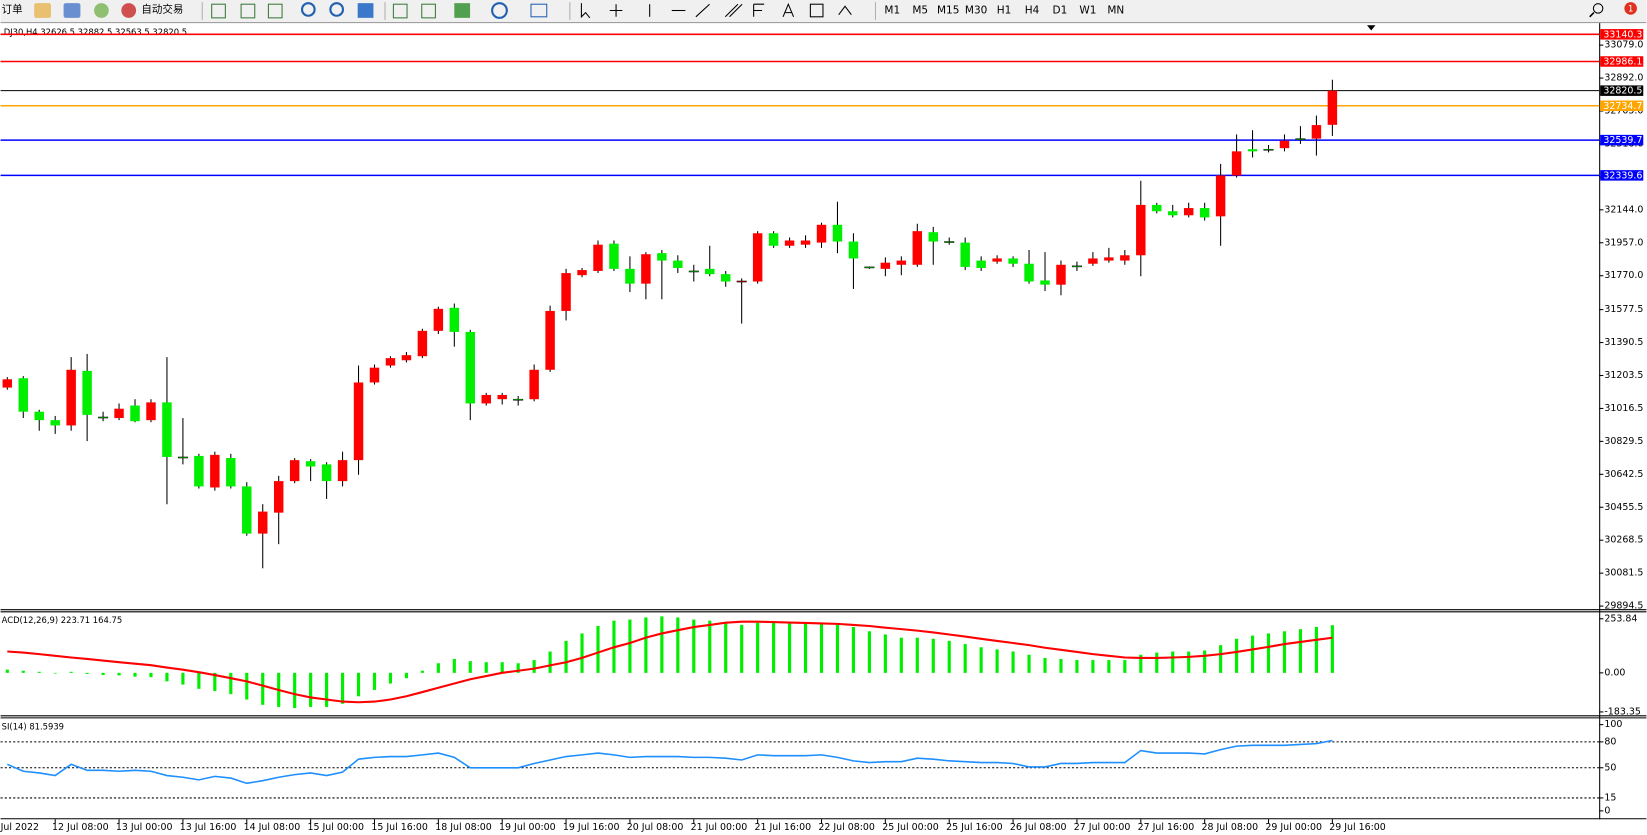 Image resolution: width=1647 pixels, height=835 pixels. What do you see at coordinates (1598, 8) in the screenshot?
I see `search-icon` at bounding box center [1598, 8].